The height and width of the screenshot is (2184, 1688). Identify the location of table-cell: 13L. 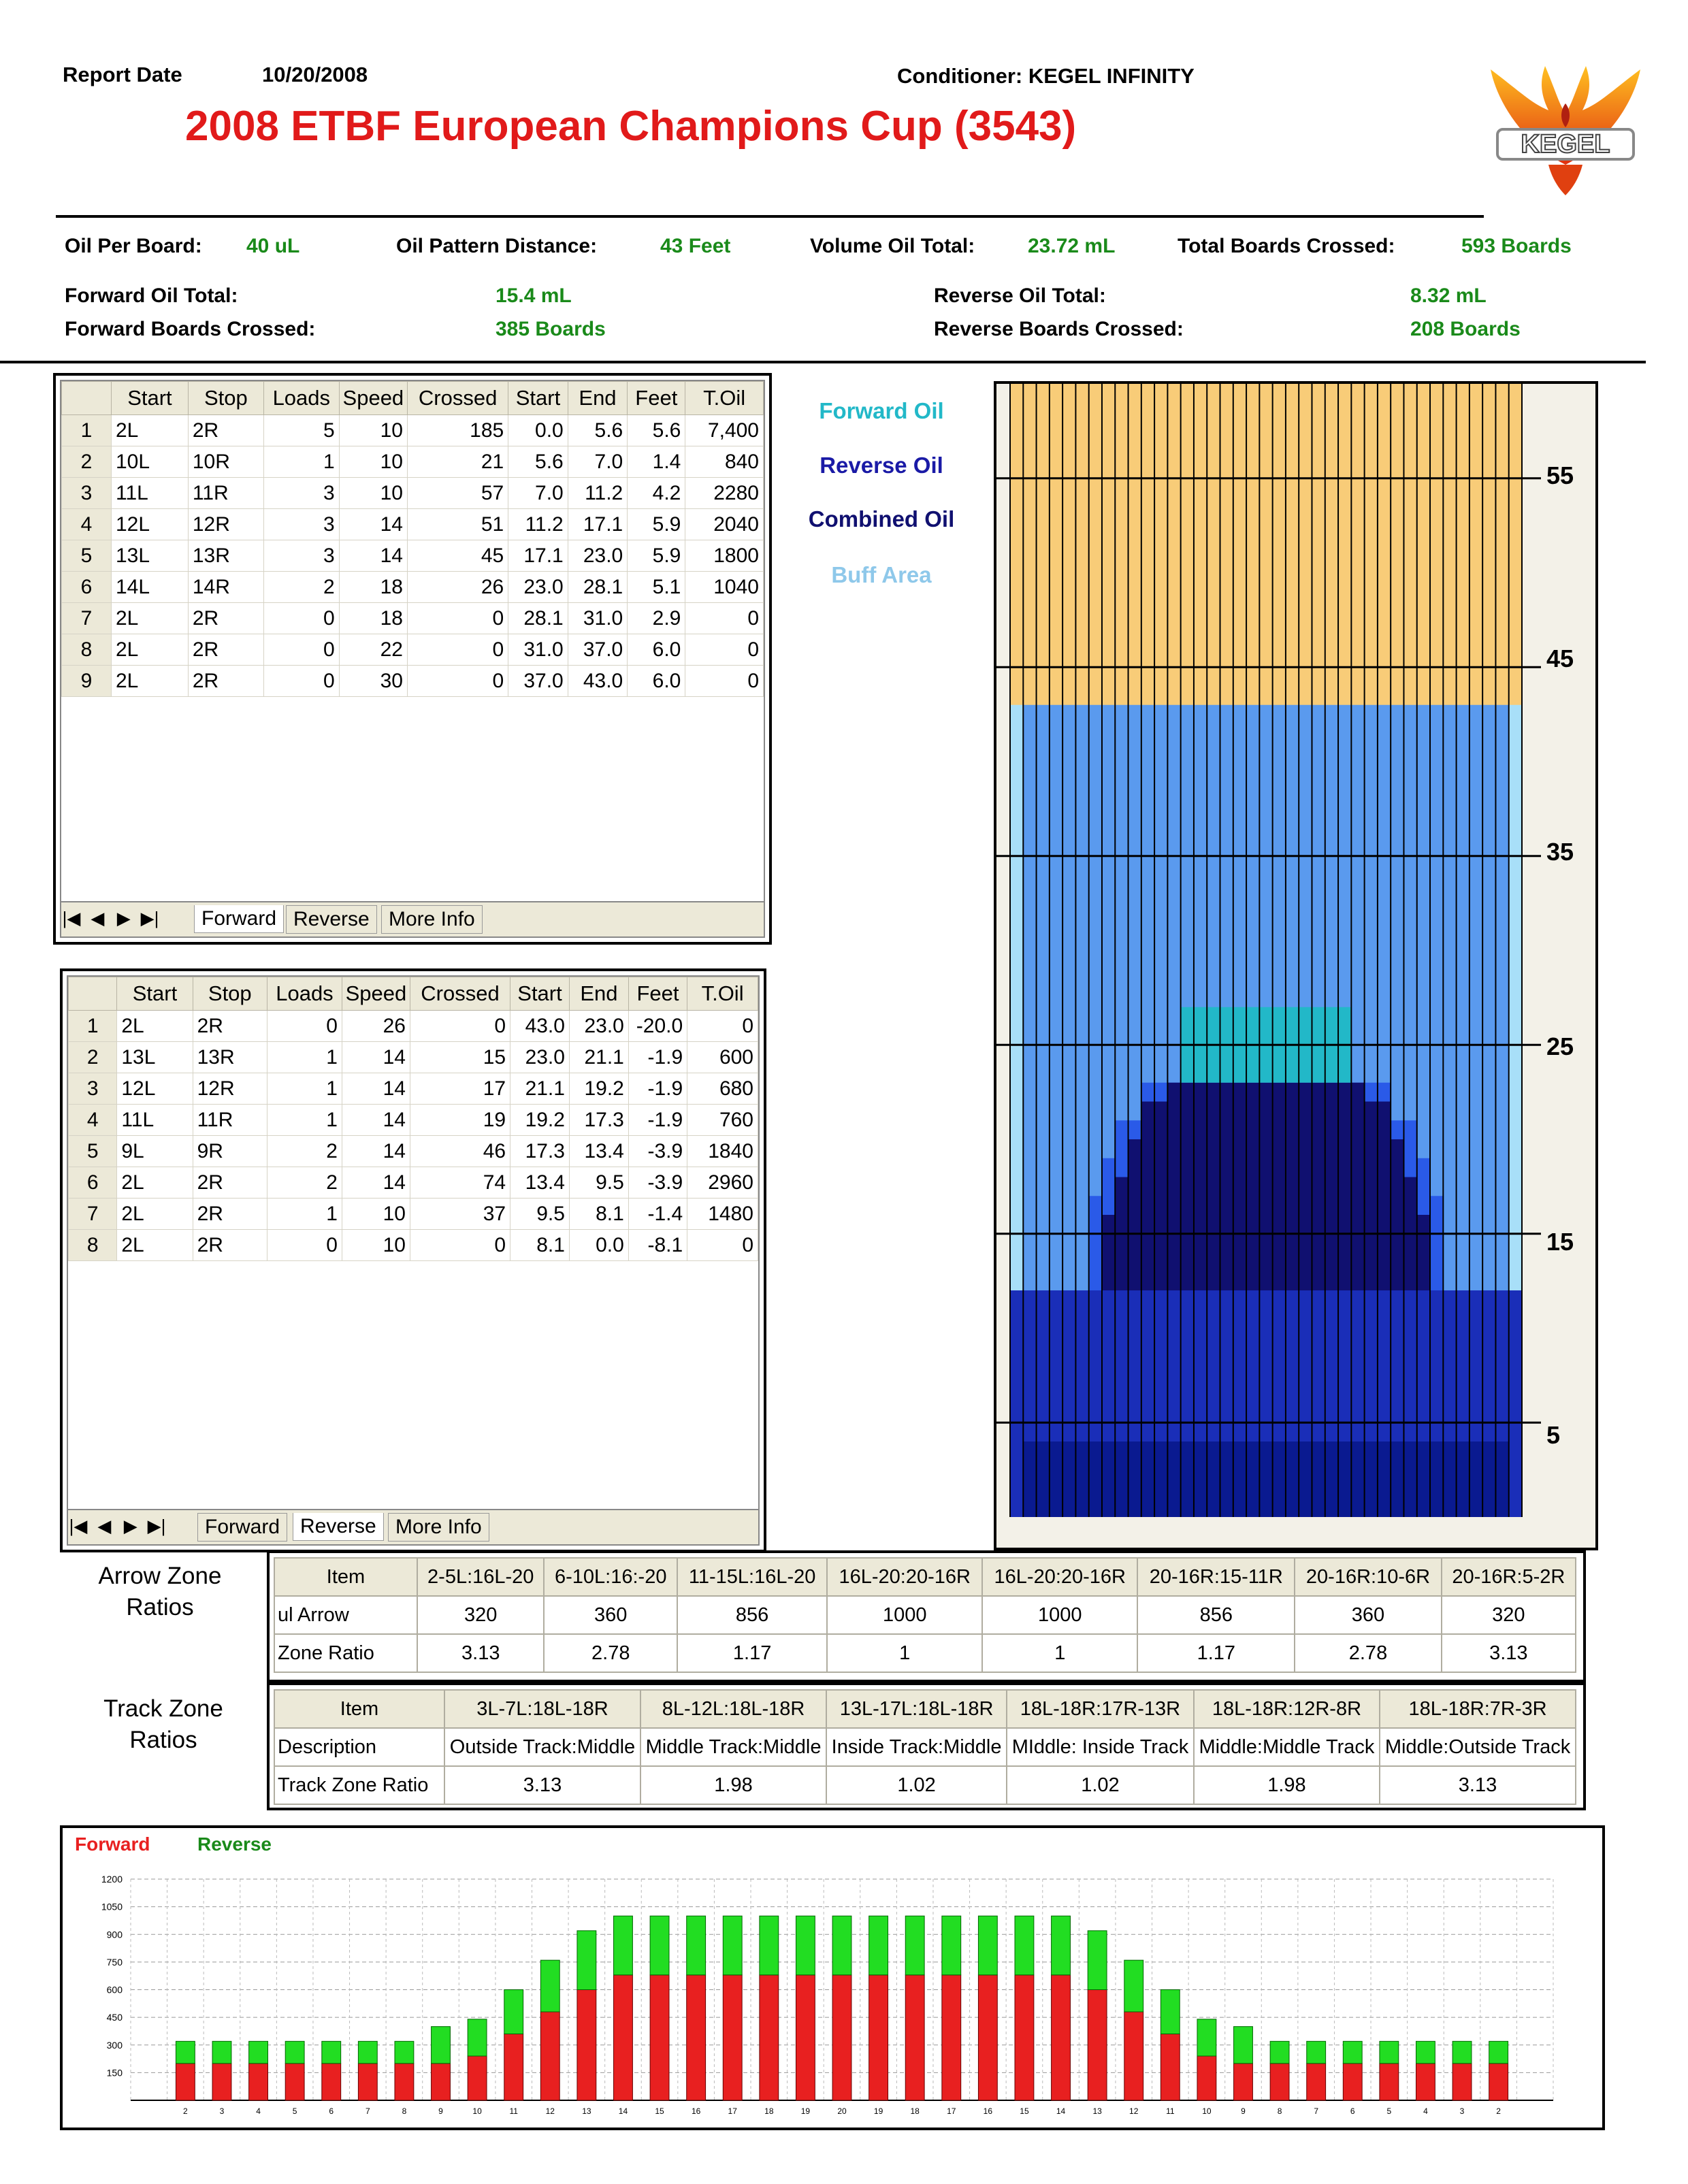
(149, 556).